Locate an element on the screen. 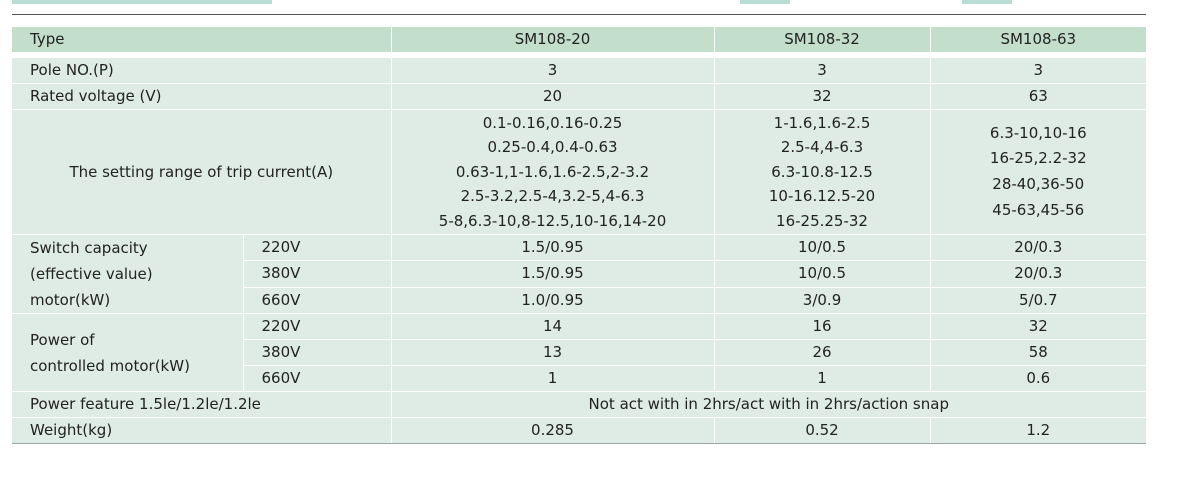  trip-range-line: 2.5-3.2,2.5-4,3.2-5,4-6.3 is located at coordinates (552, 196).